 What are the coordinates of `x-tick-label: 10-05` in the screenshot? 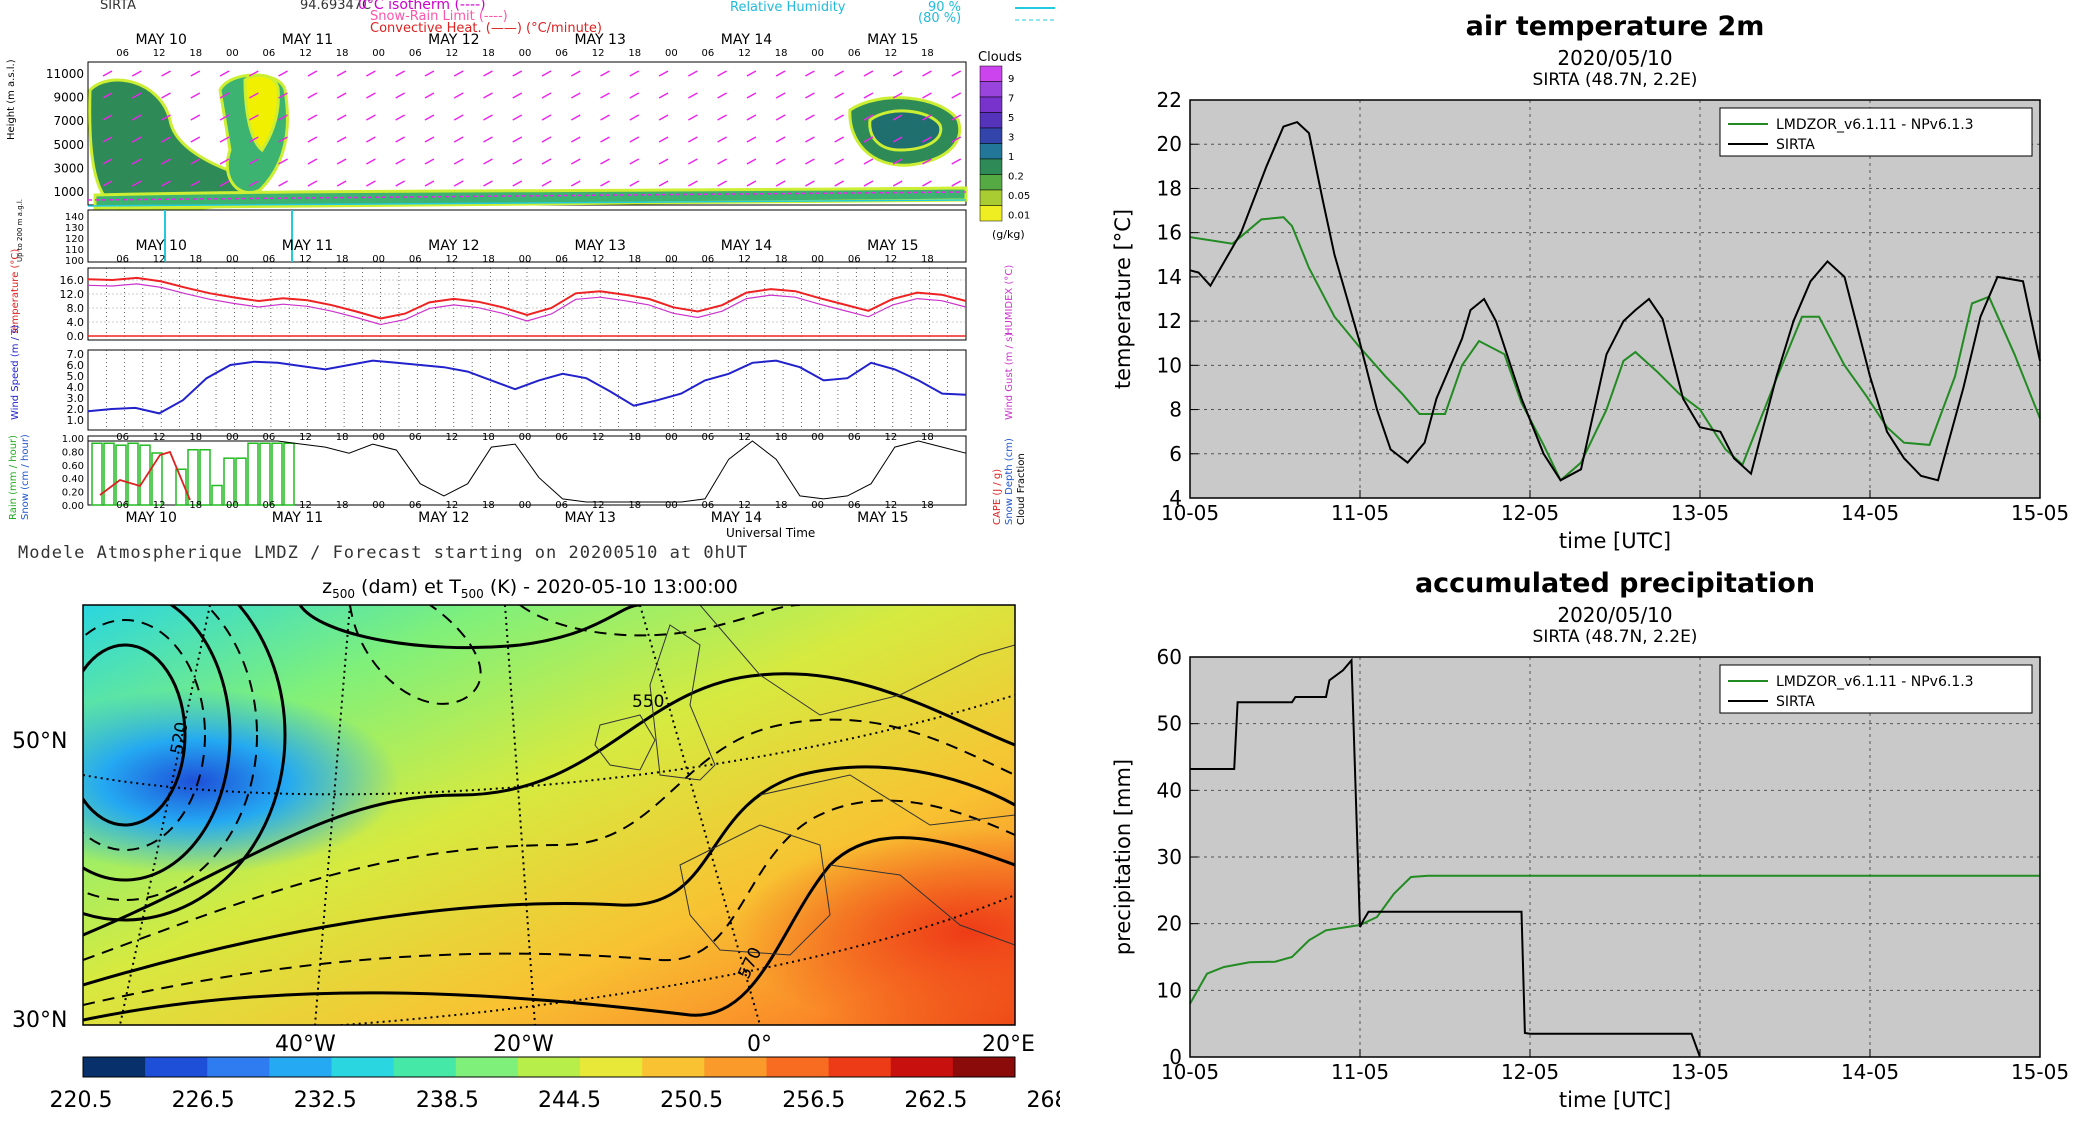 It's located at (1190, 1072).